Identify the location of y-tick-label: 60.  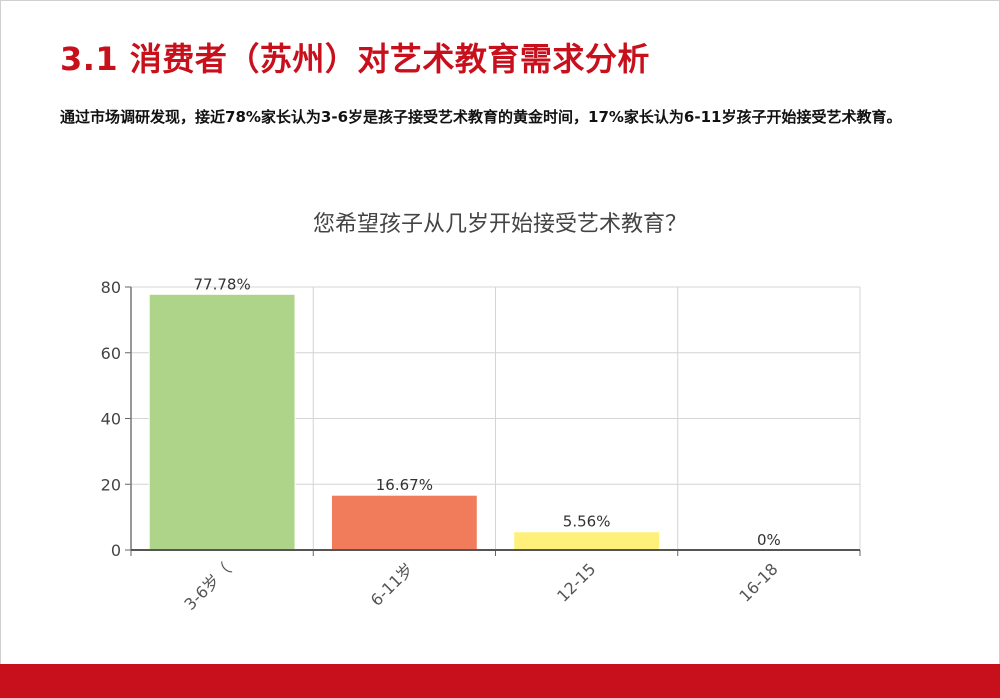
(111, 353).